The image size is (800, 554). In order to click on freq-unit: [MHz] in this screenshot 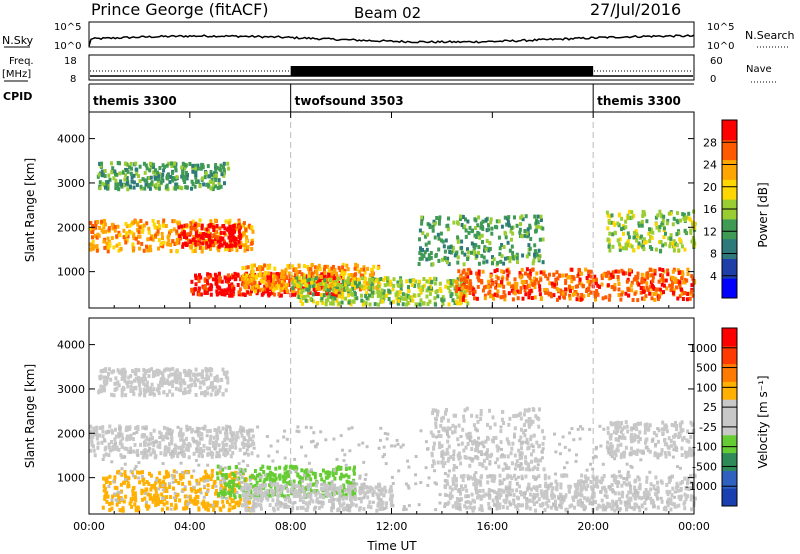, I will do `click(16, 74)`.